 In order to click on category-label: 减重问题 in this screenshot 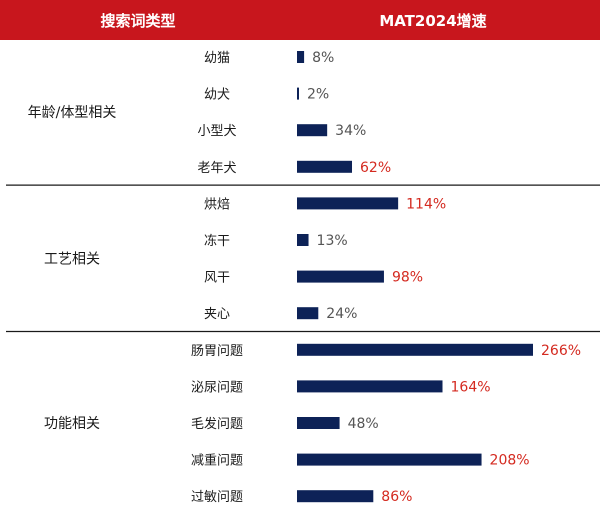, I will do `click(217, 461)`.